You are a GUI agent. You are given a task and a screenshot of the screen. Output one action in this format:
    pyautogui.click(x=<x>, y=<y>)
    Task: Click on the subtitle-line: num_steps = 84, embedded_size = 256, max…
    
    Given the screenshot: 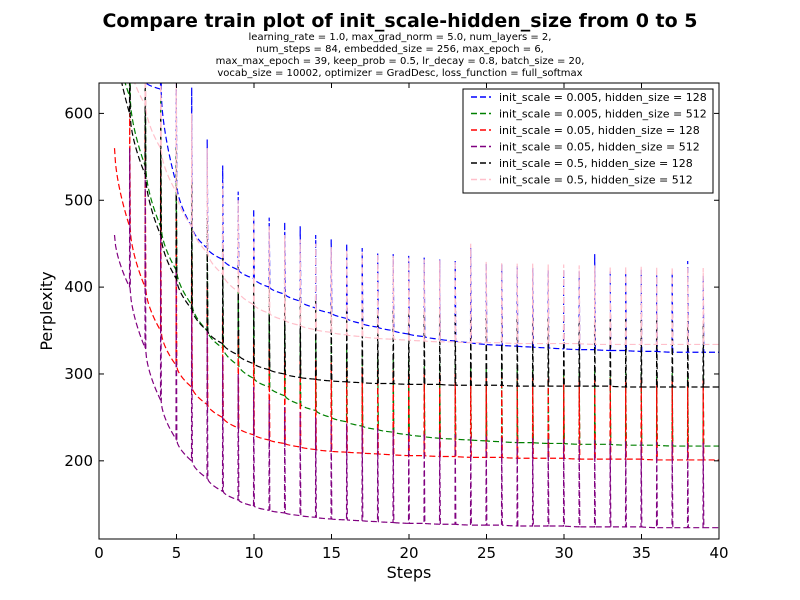 What is the action you would take?
    pyautogui.click(x=400, y=49)
    